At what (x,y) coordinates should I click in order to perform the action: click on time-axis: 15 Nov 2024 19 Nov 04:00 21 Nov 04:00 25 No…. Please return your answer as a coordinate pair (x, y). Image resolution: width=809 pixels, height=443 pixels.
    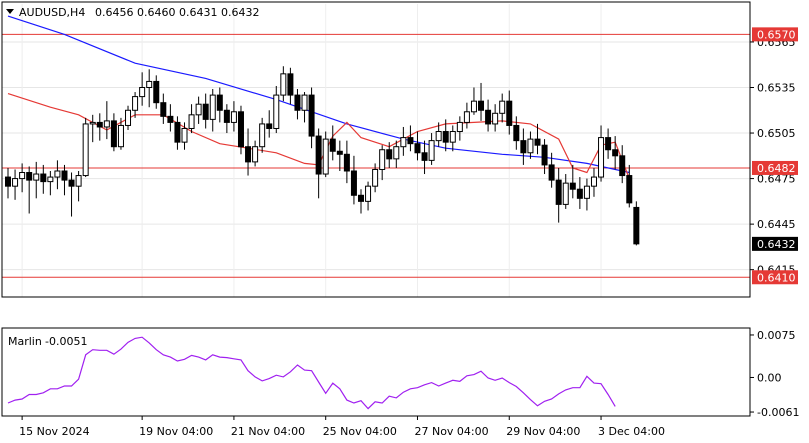
    Looking at the image, I should click on (342, 427).